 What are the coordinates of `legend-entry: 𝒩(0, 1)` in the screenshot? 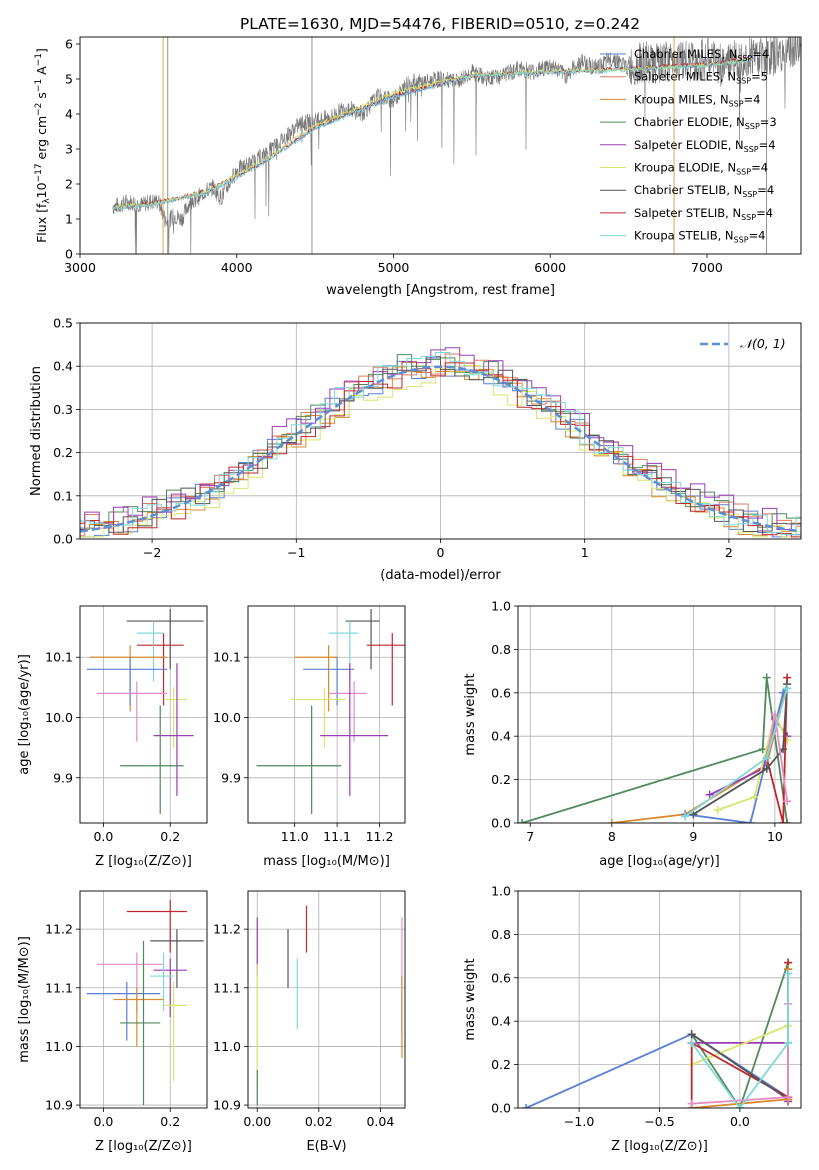 It's located at (763, 343).